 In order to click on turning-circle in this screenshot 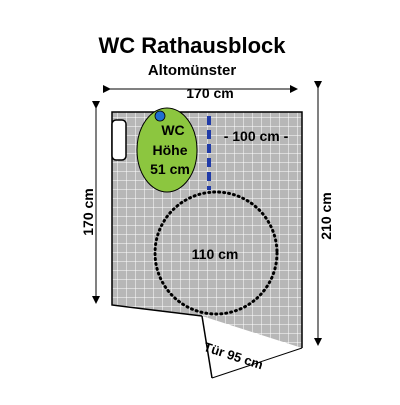, I will do `click(216, 253)`.